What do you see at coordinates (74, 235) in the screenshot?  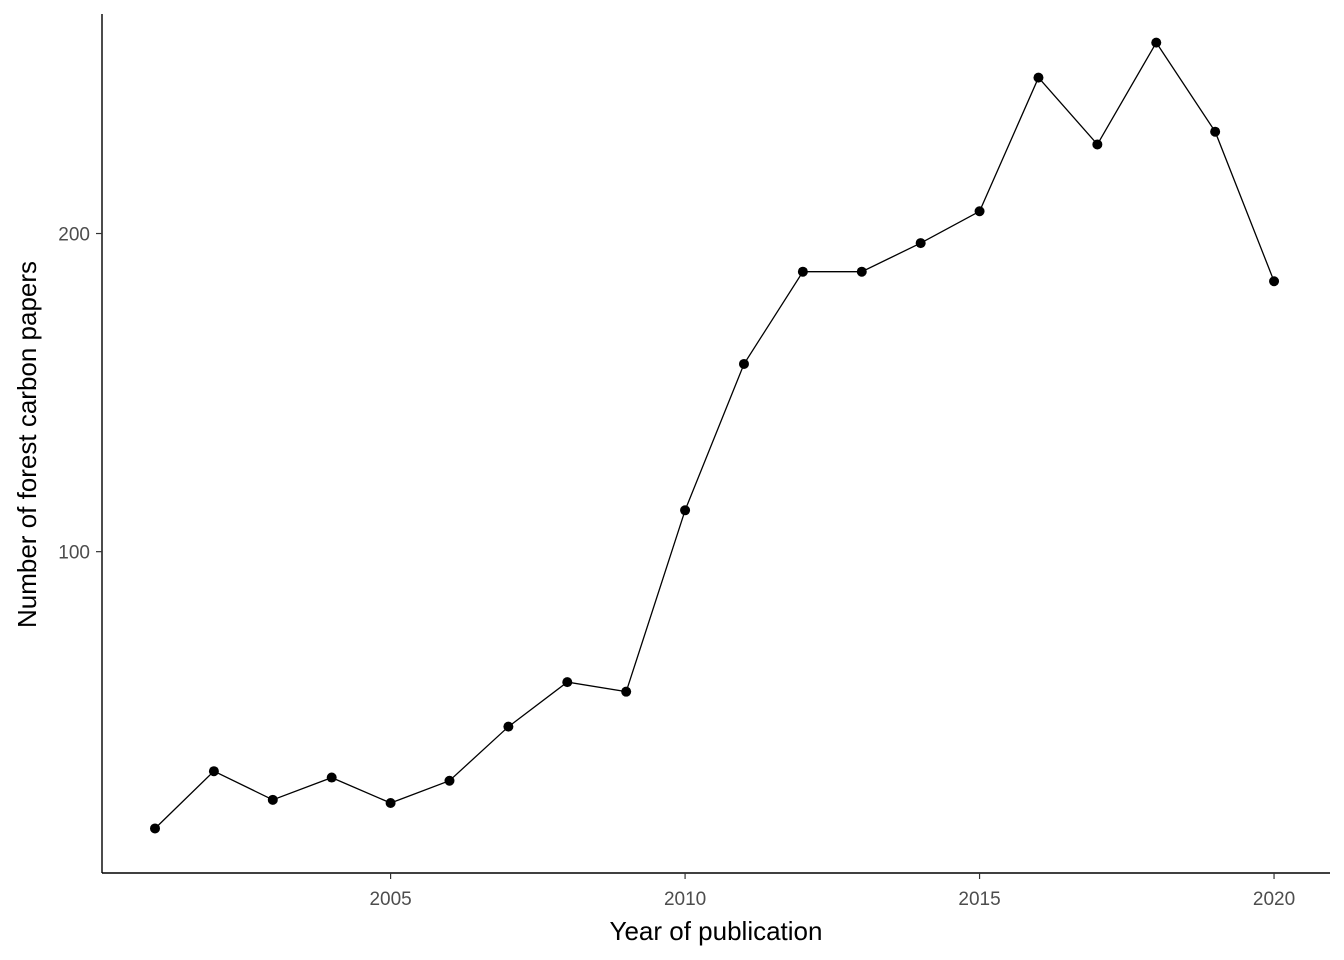 I see `y-tick-label: 200` at bounding box center [74, 235].